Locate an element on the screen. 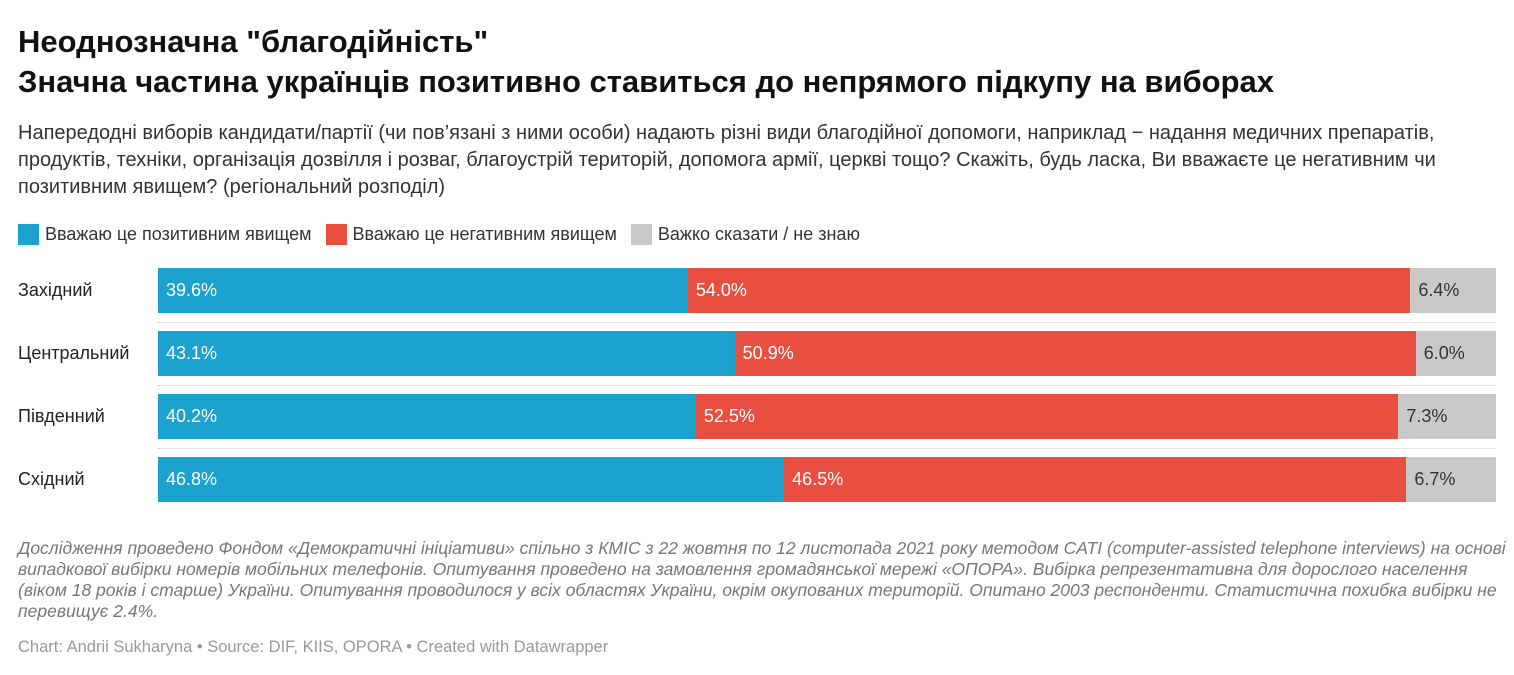  stacked-bar: 43.1% 50.9% 6.0% is located at coordinates (827, 353).